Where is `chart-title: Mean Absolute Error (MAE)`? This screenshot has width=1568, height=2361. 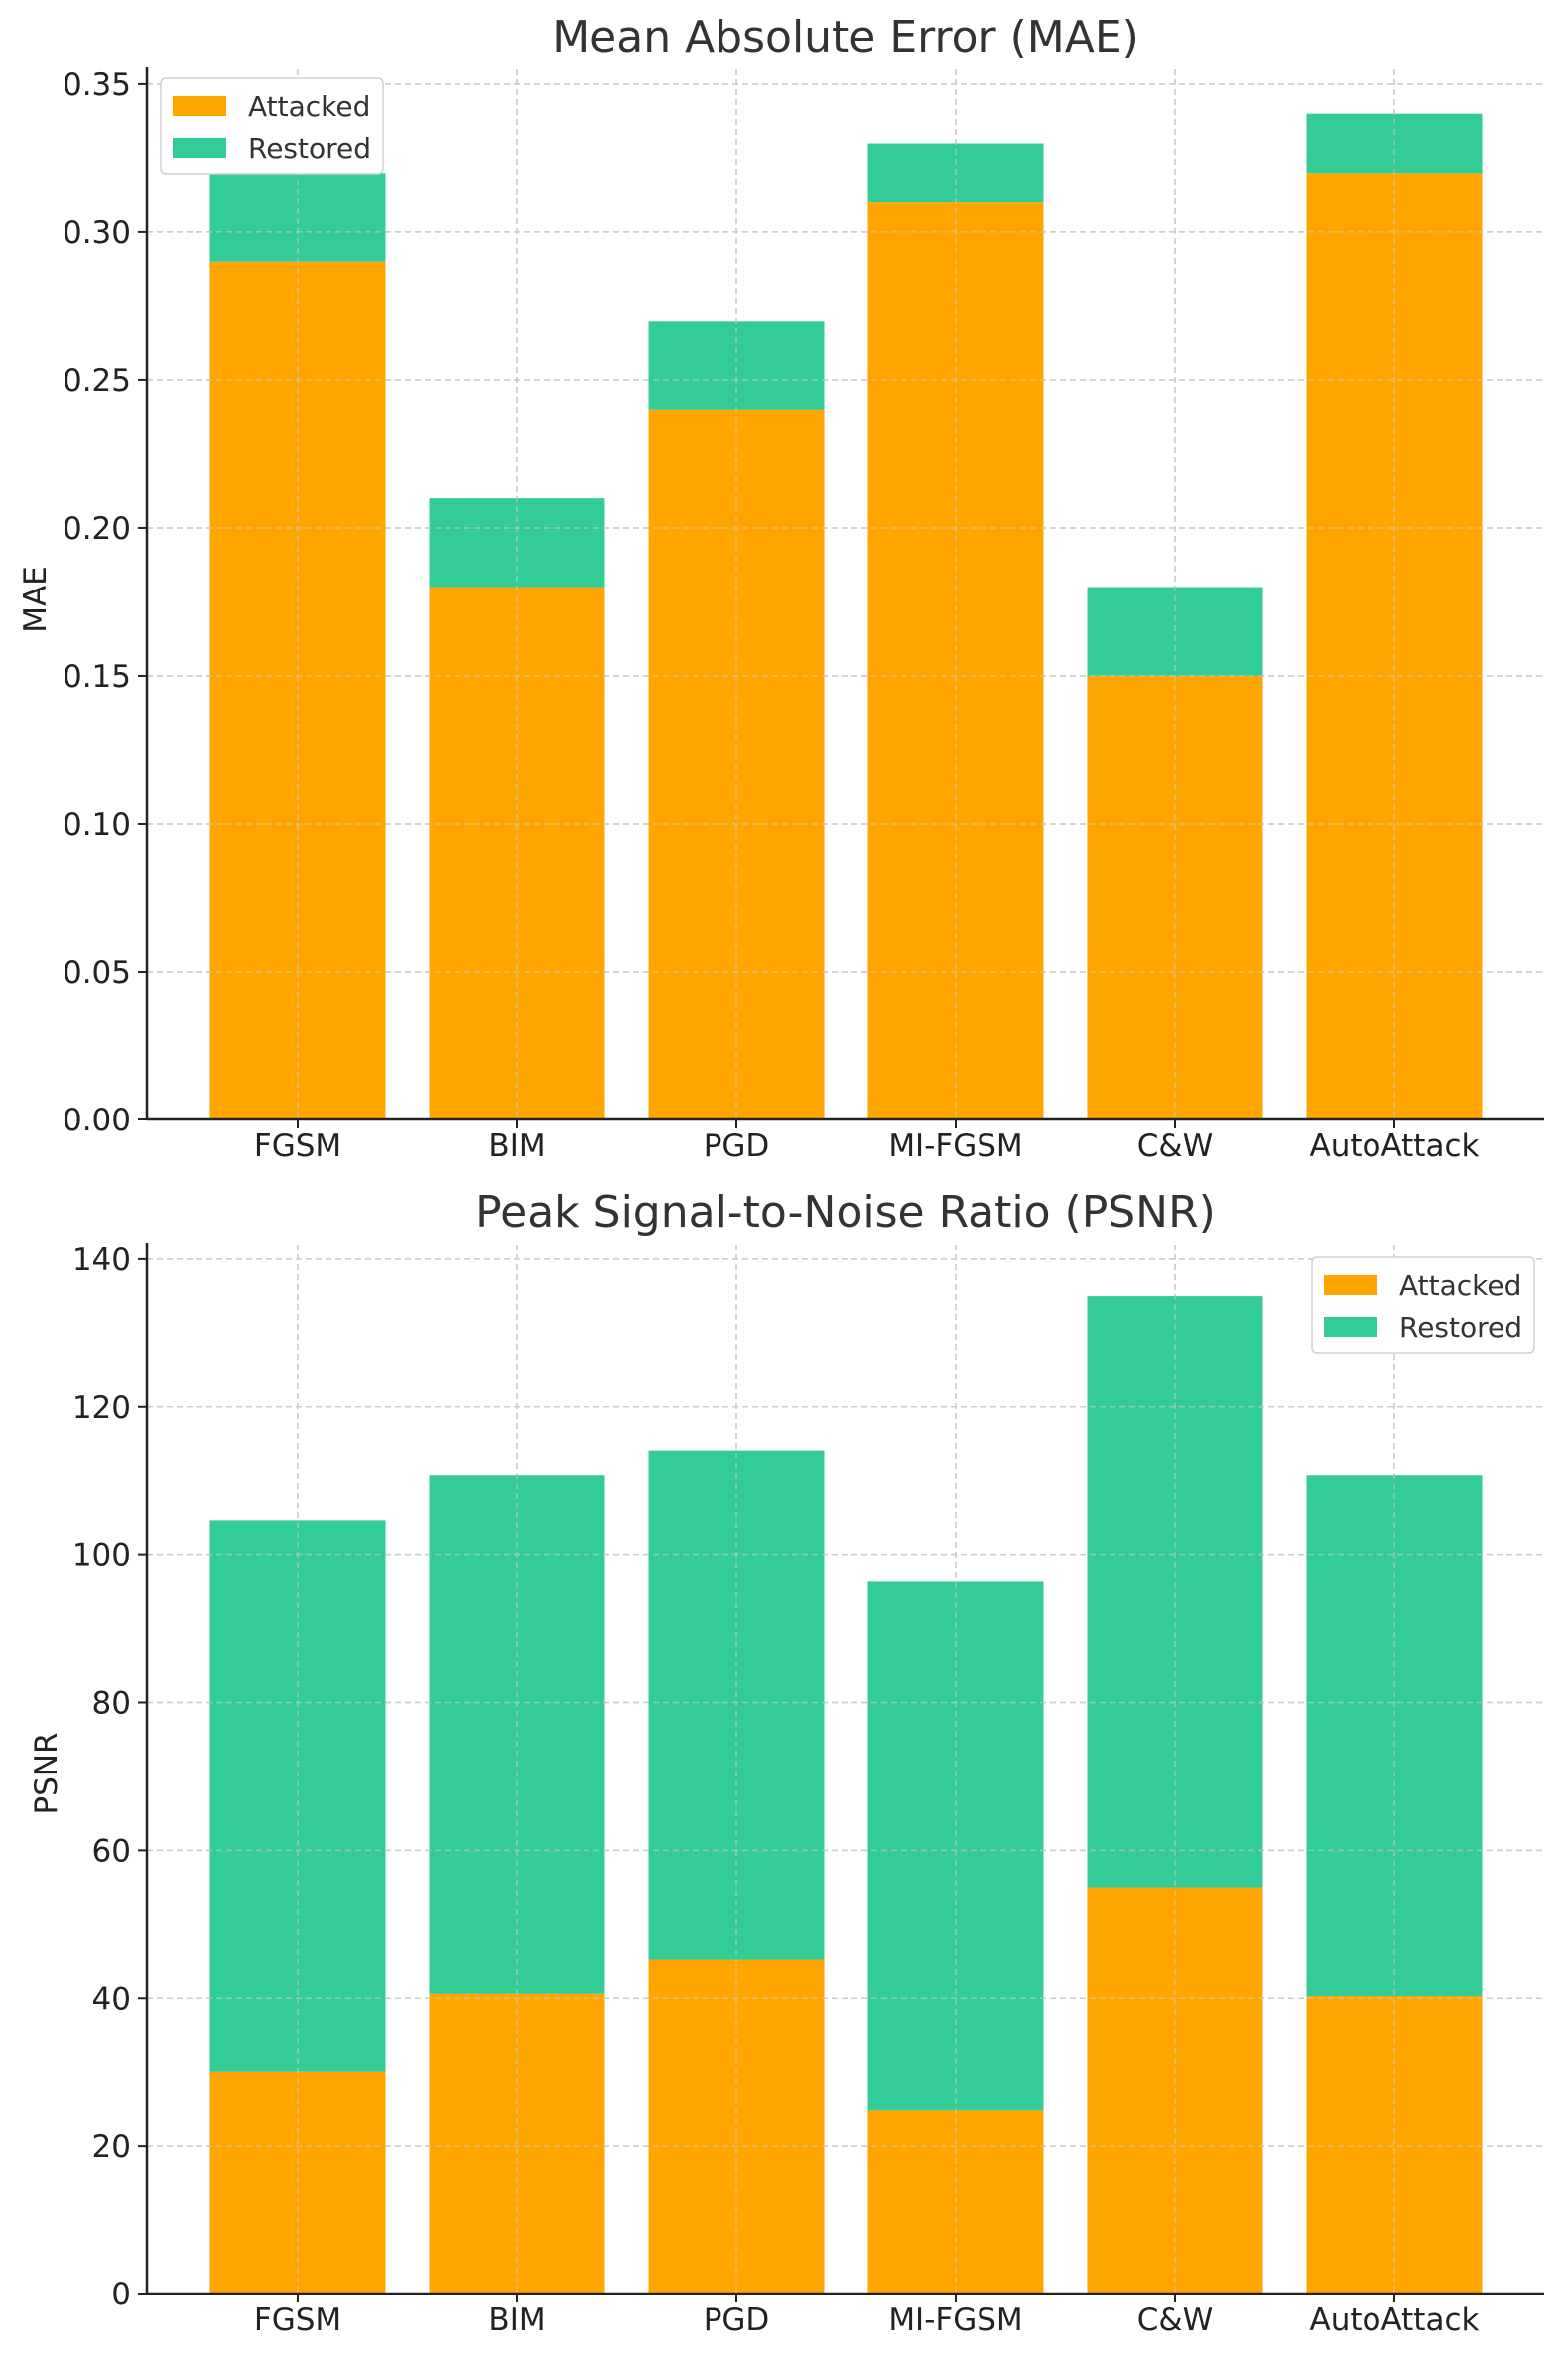
chart-title: Mean Absolute Error (MAE) is located at coordinates (845, 37).